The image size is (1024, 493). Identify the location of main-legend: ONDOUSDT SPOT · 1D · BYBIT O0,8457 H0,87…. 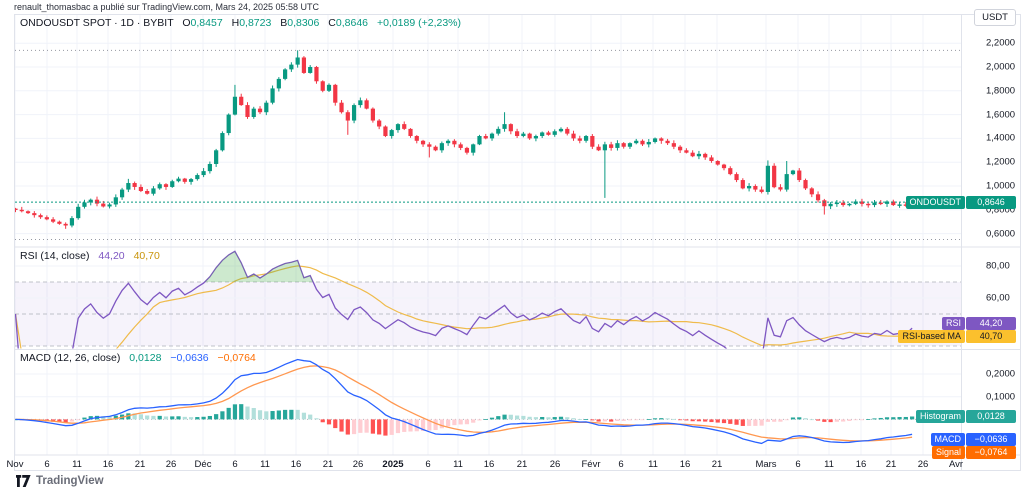
(240, 23).